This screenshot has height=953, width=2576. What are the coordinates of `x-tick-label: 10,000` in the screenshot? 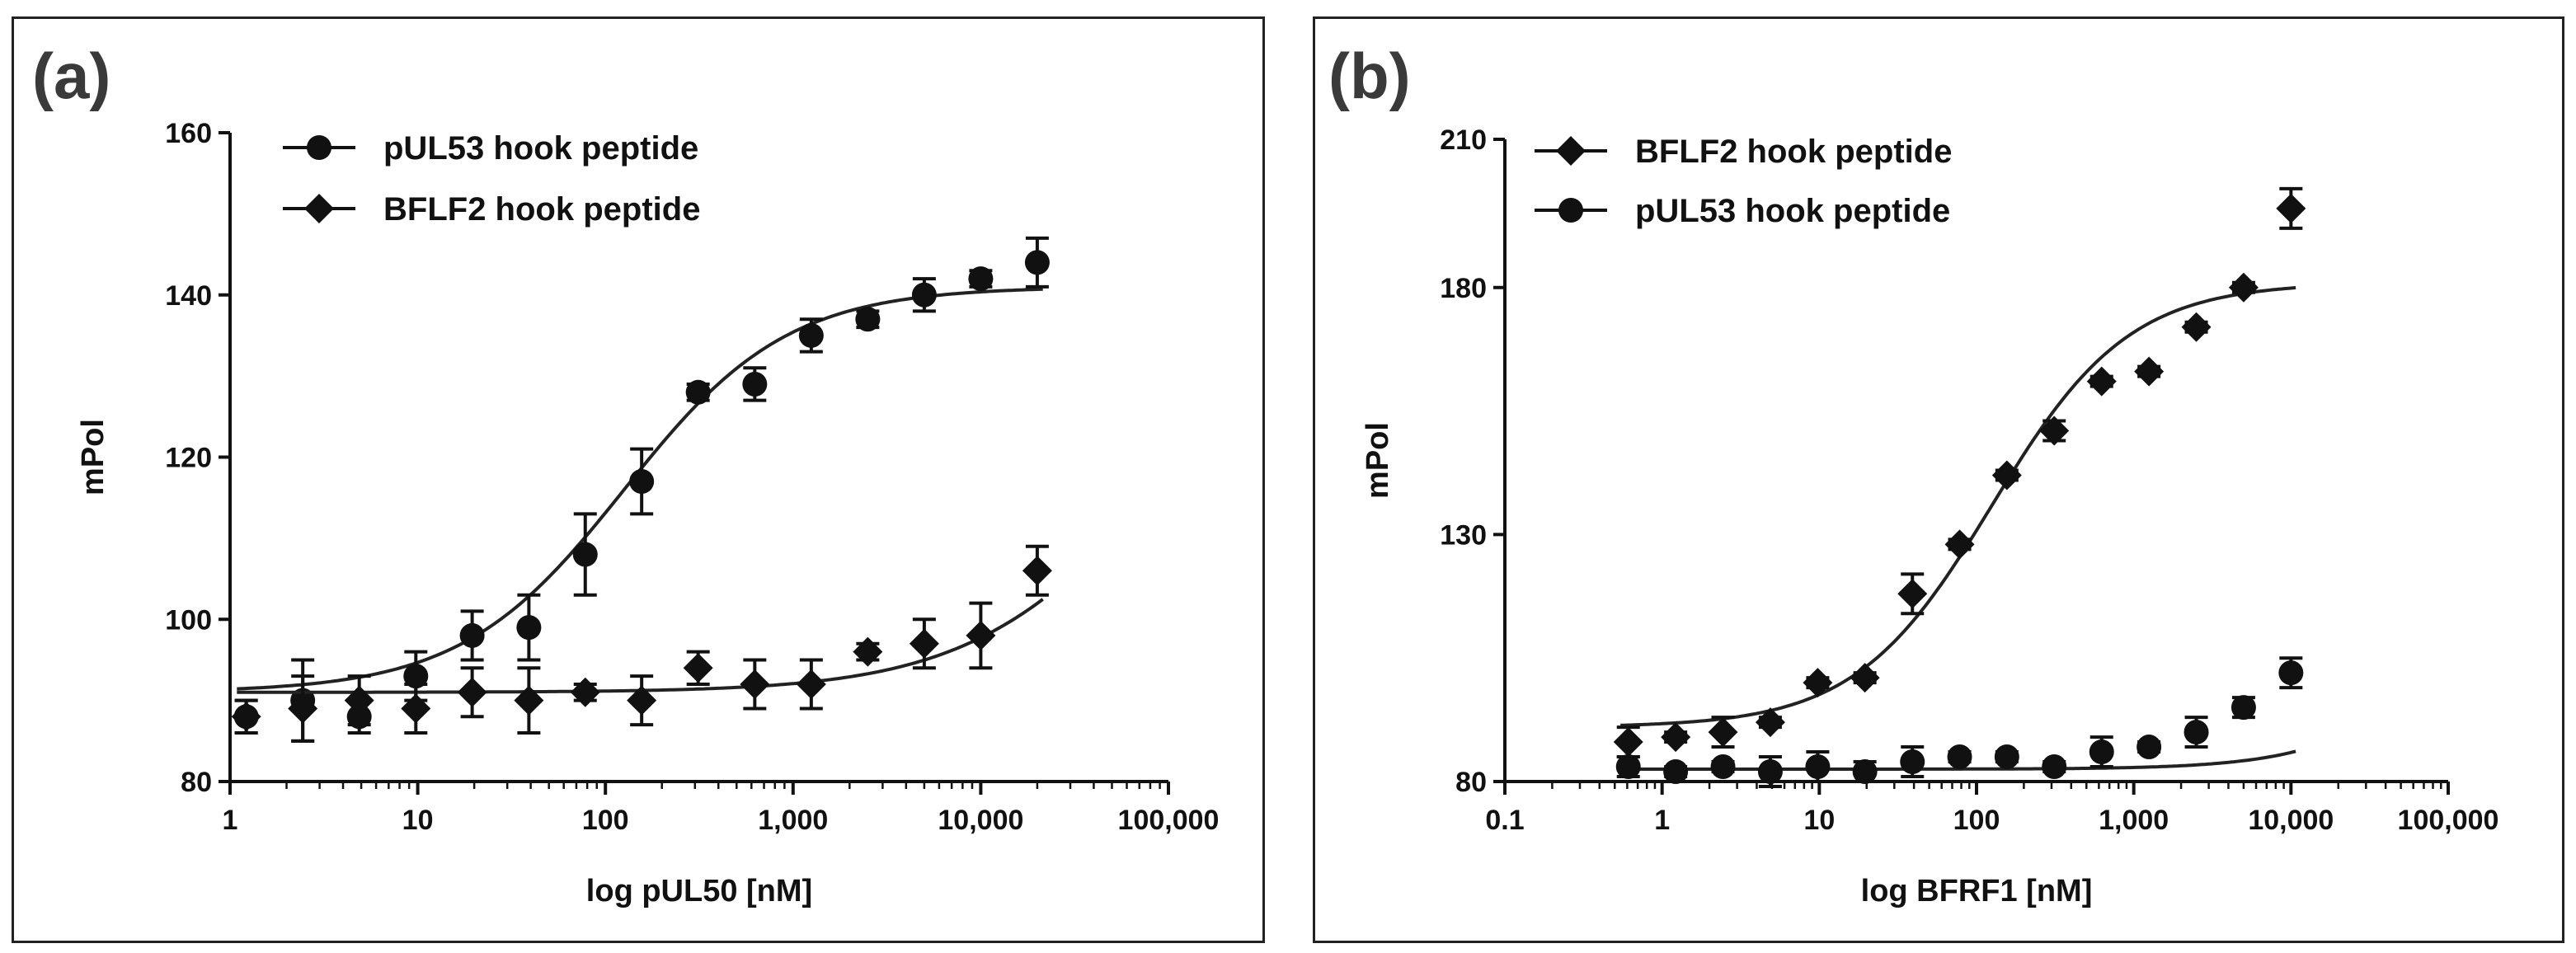 It's located at (2291, 820).